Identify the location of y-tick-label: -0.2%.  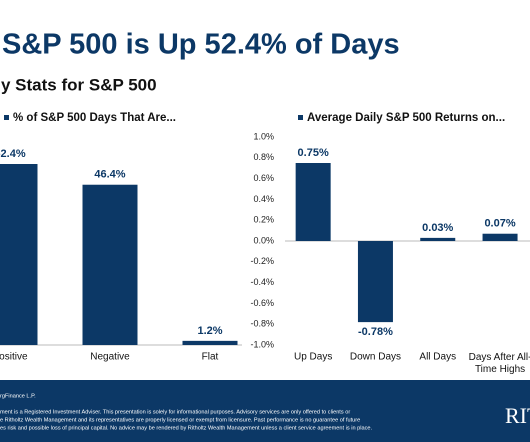
(262, 261).